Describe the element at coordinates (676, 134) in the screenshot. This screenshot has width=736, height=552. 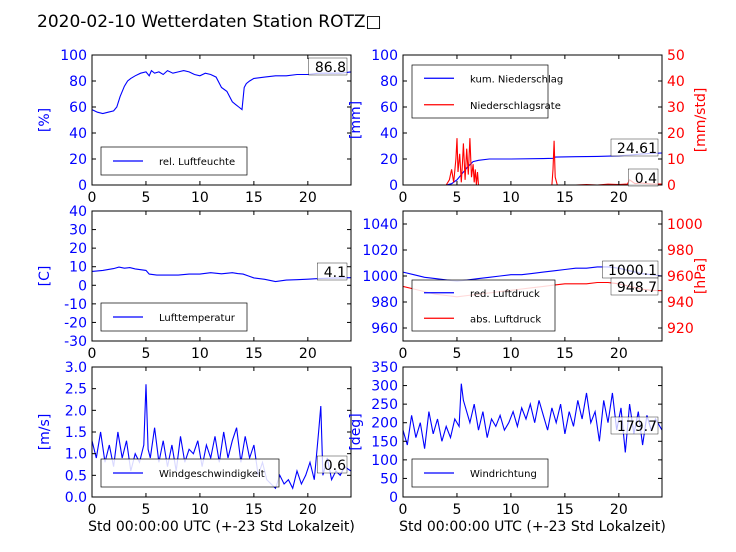
I see `y2-tick-label-precip-2: 20` at that location.